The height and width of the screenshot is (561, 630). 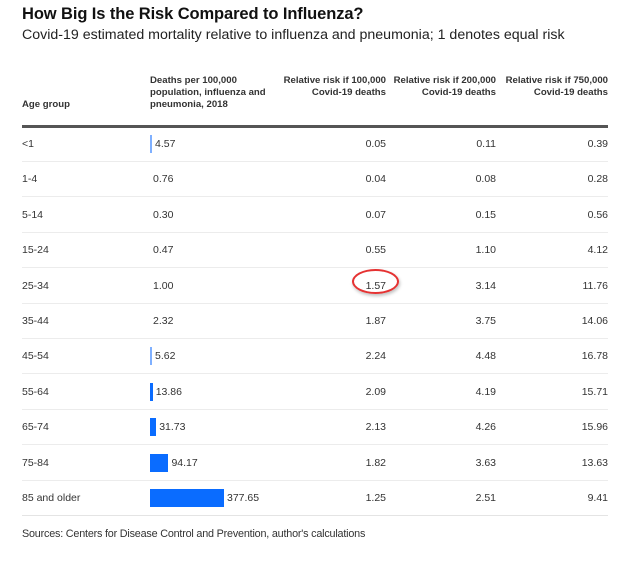 I want to click on deaths-cell: 94.17, so click(x=215, y=462).